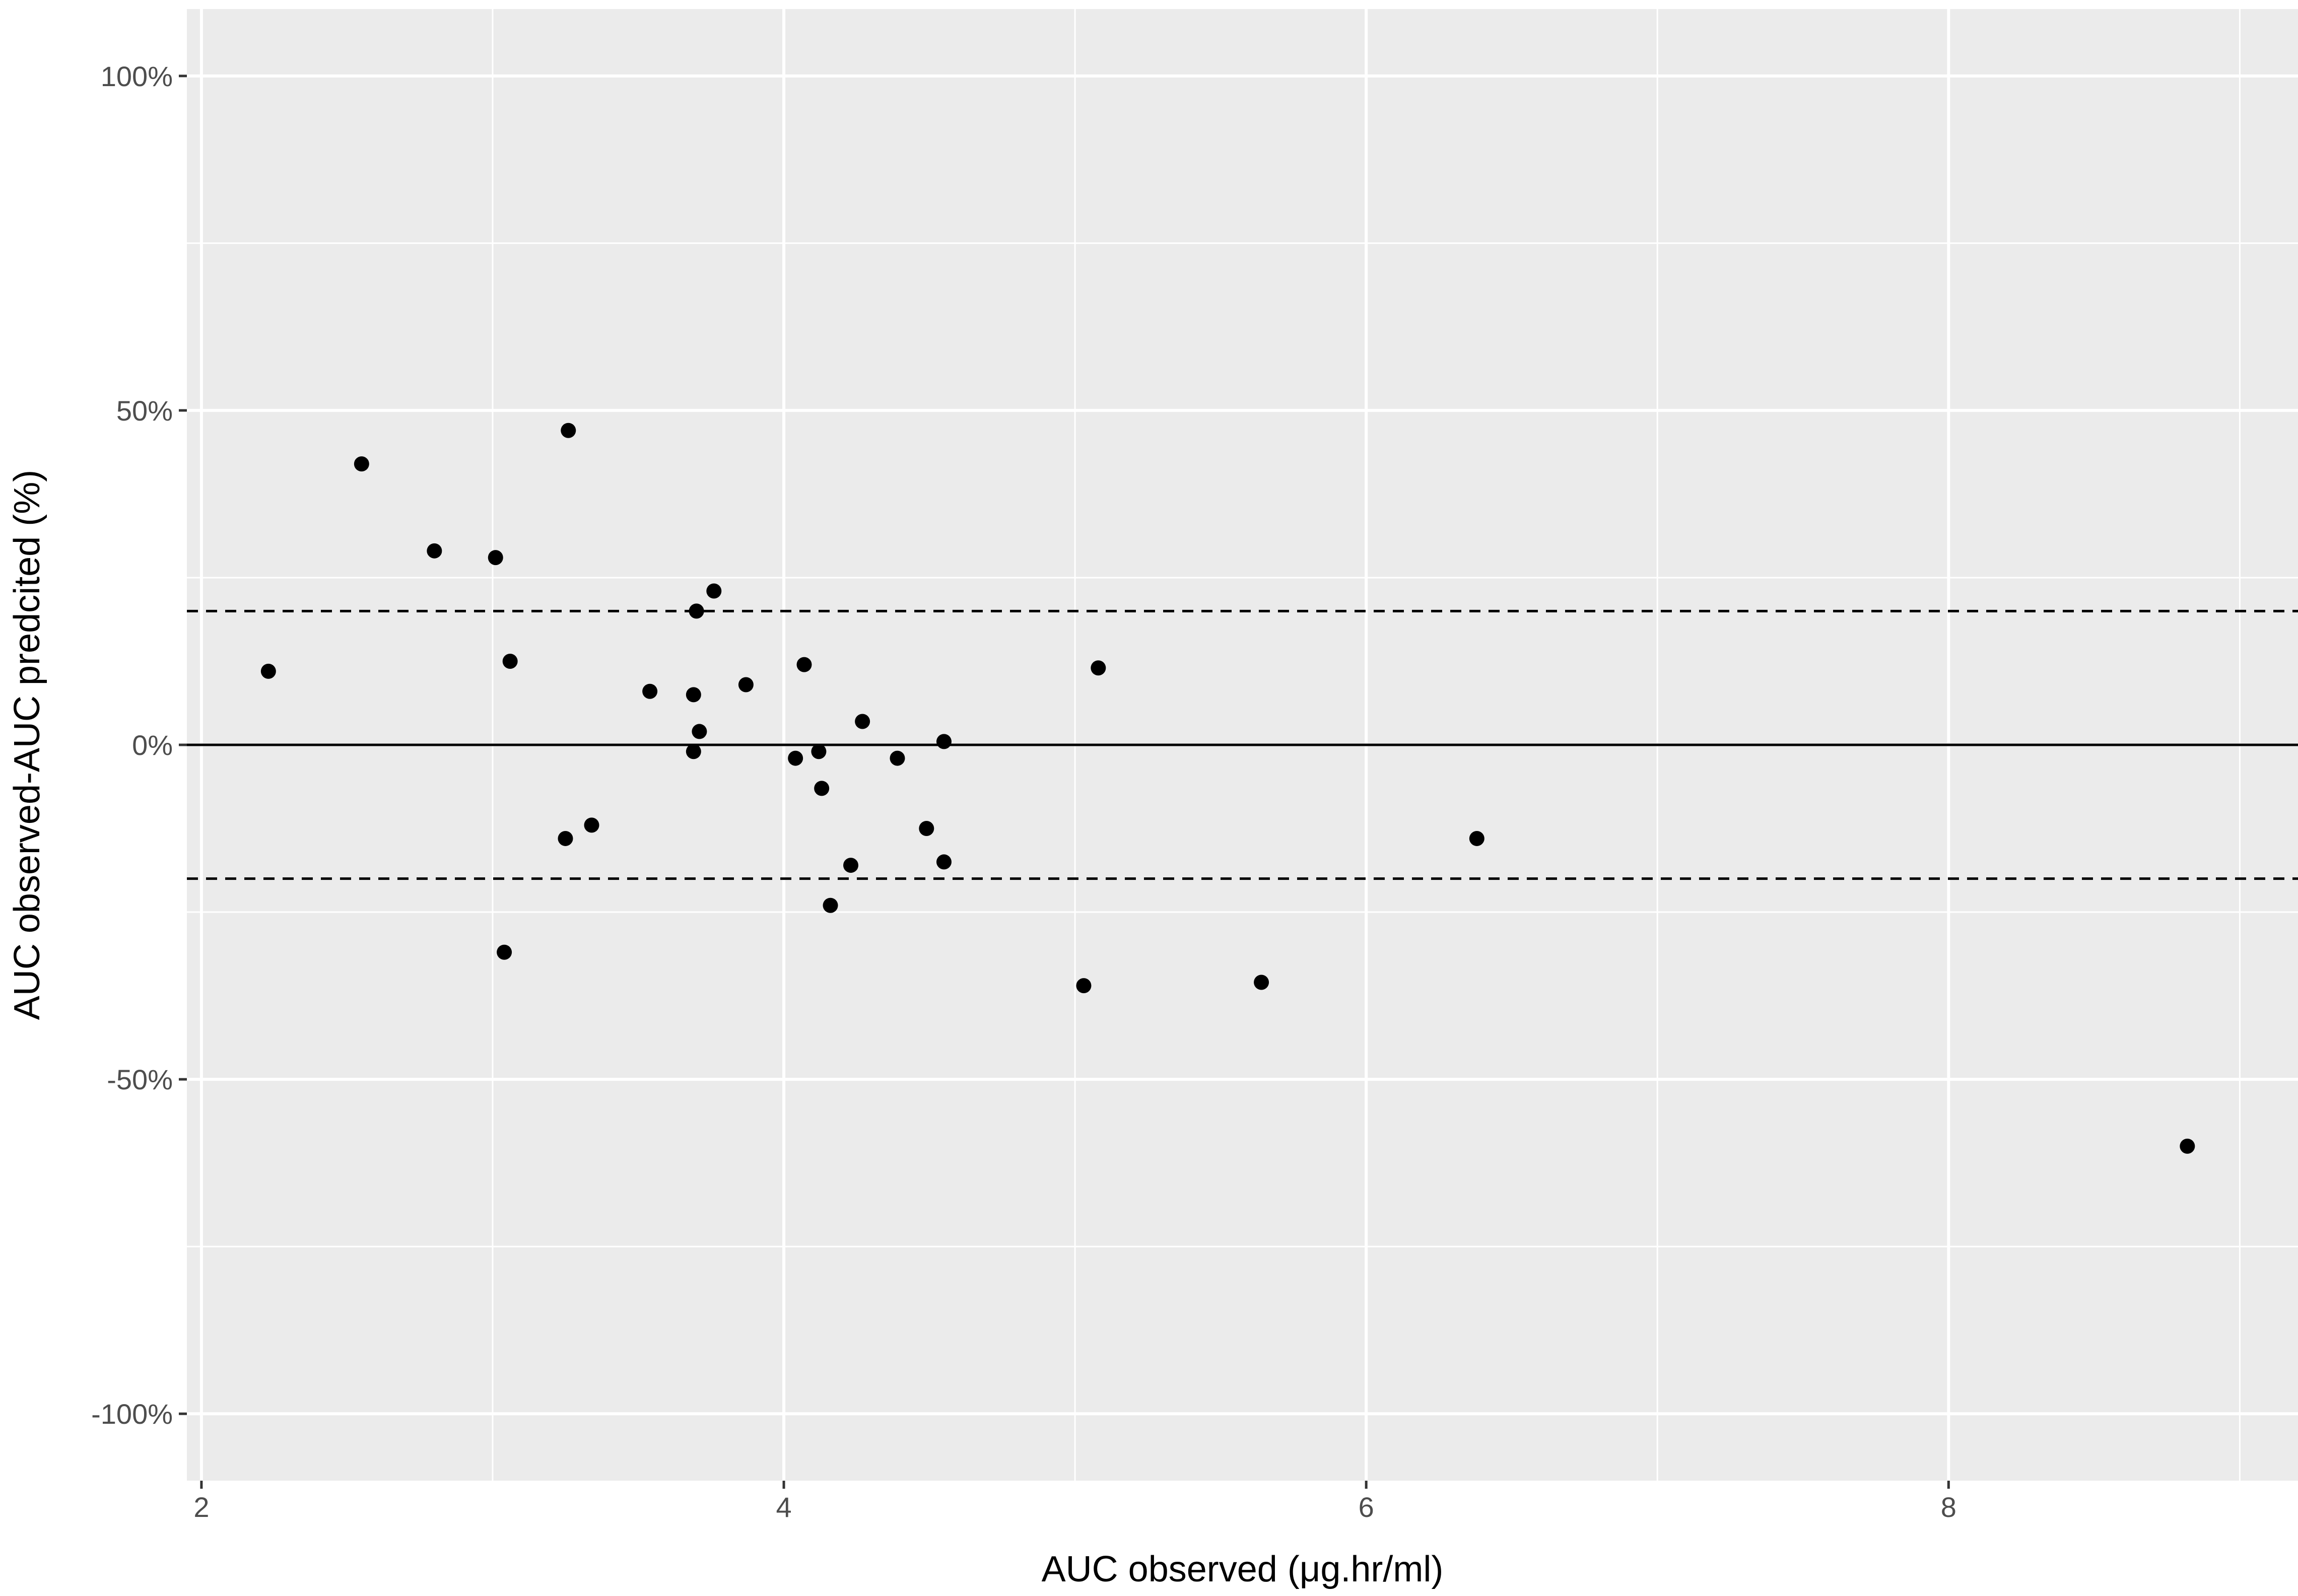 The width and height of the screenshot is (2298, 1596). Describe the element at coordinates (144, 411) in the screenshot. I see `y-tick-label: 50%` at that location.